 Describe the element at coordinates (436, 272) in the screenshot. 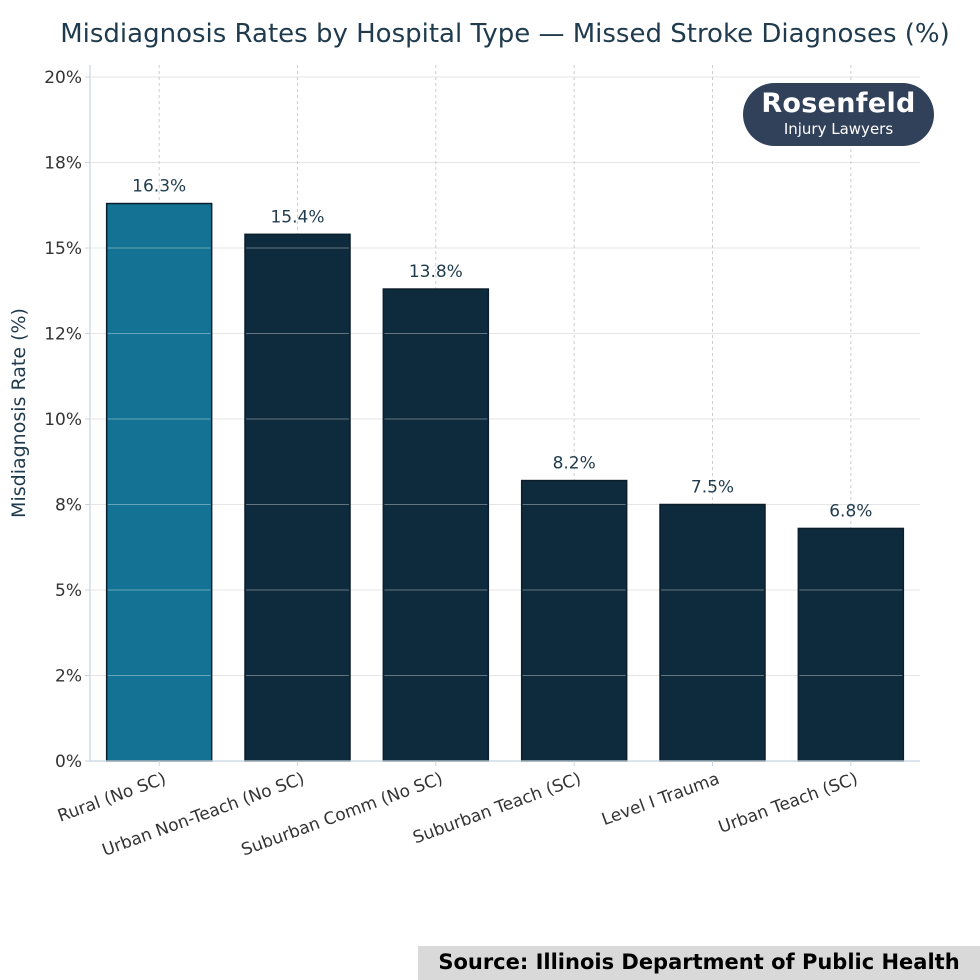

I see `data-label: 13.8%` at that location.